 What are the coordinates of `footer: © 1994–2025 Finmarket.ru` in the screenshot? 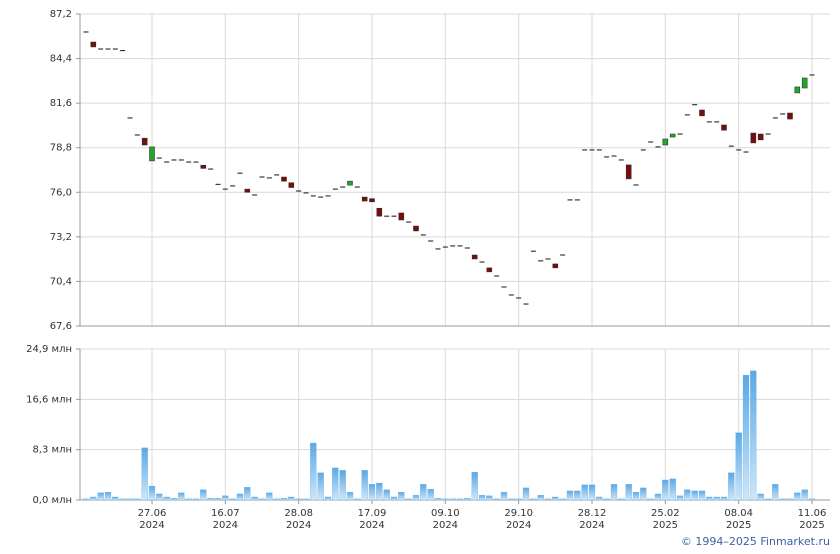 It's located at (755, 541).